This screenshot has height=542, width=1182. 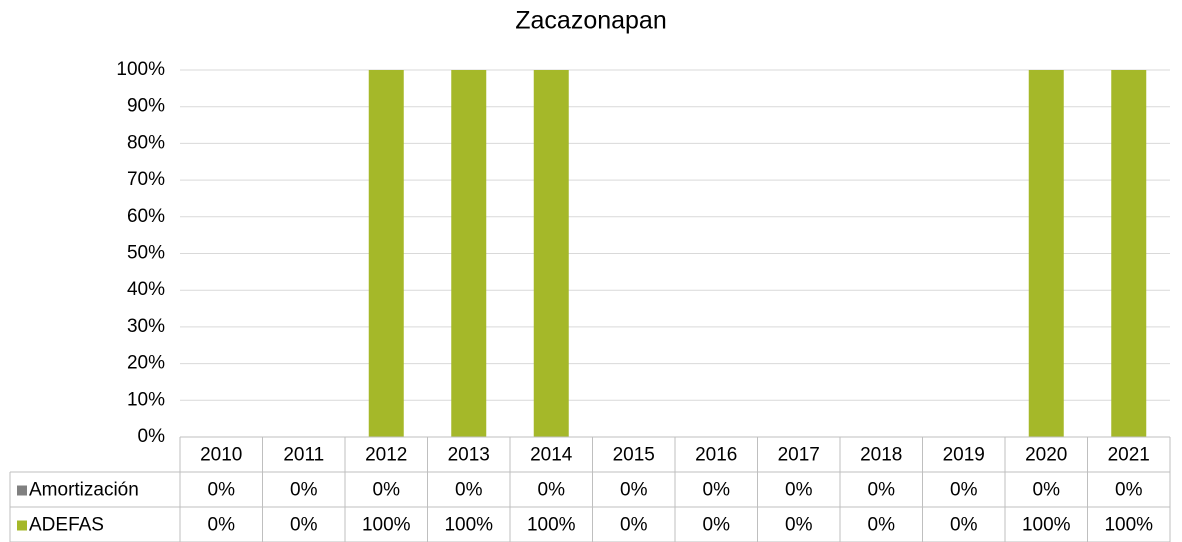 I want to click on y-tick-label: 10%, so click(x=146, y=399).